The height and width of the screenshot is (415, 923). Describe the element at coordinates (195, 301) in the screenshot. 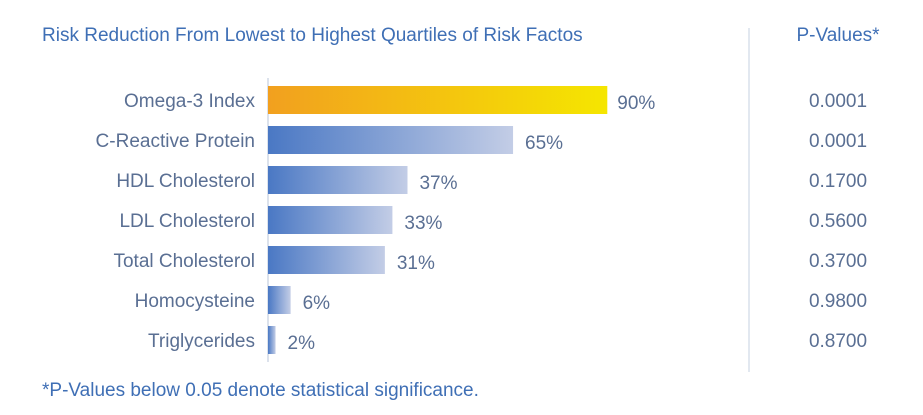

I see `category-label-homocysteine: Homocysteine` at that location.